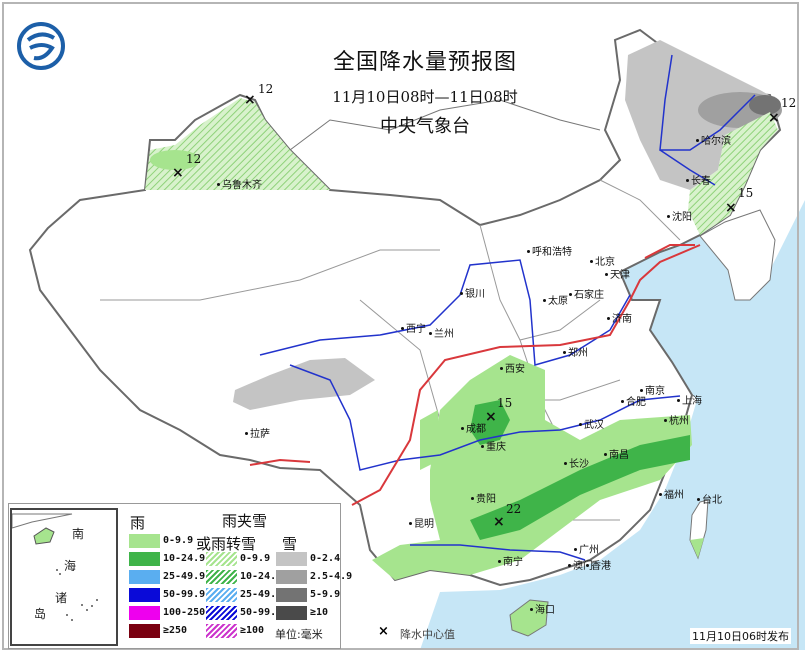  What do you see at coordinates (245, 521) in the screenshot?
I see `legend-mixed-header: 雨夹雪` at bounding box center [245, 521].